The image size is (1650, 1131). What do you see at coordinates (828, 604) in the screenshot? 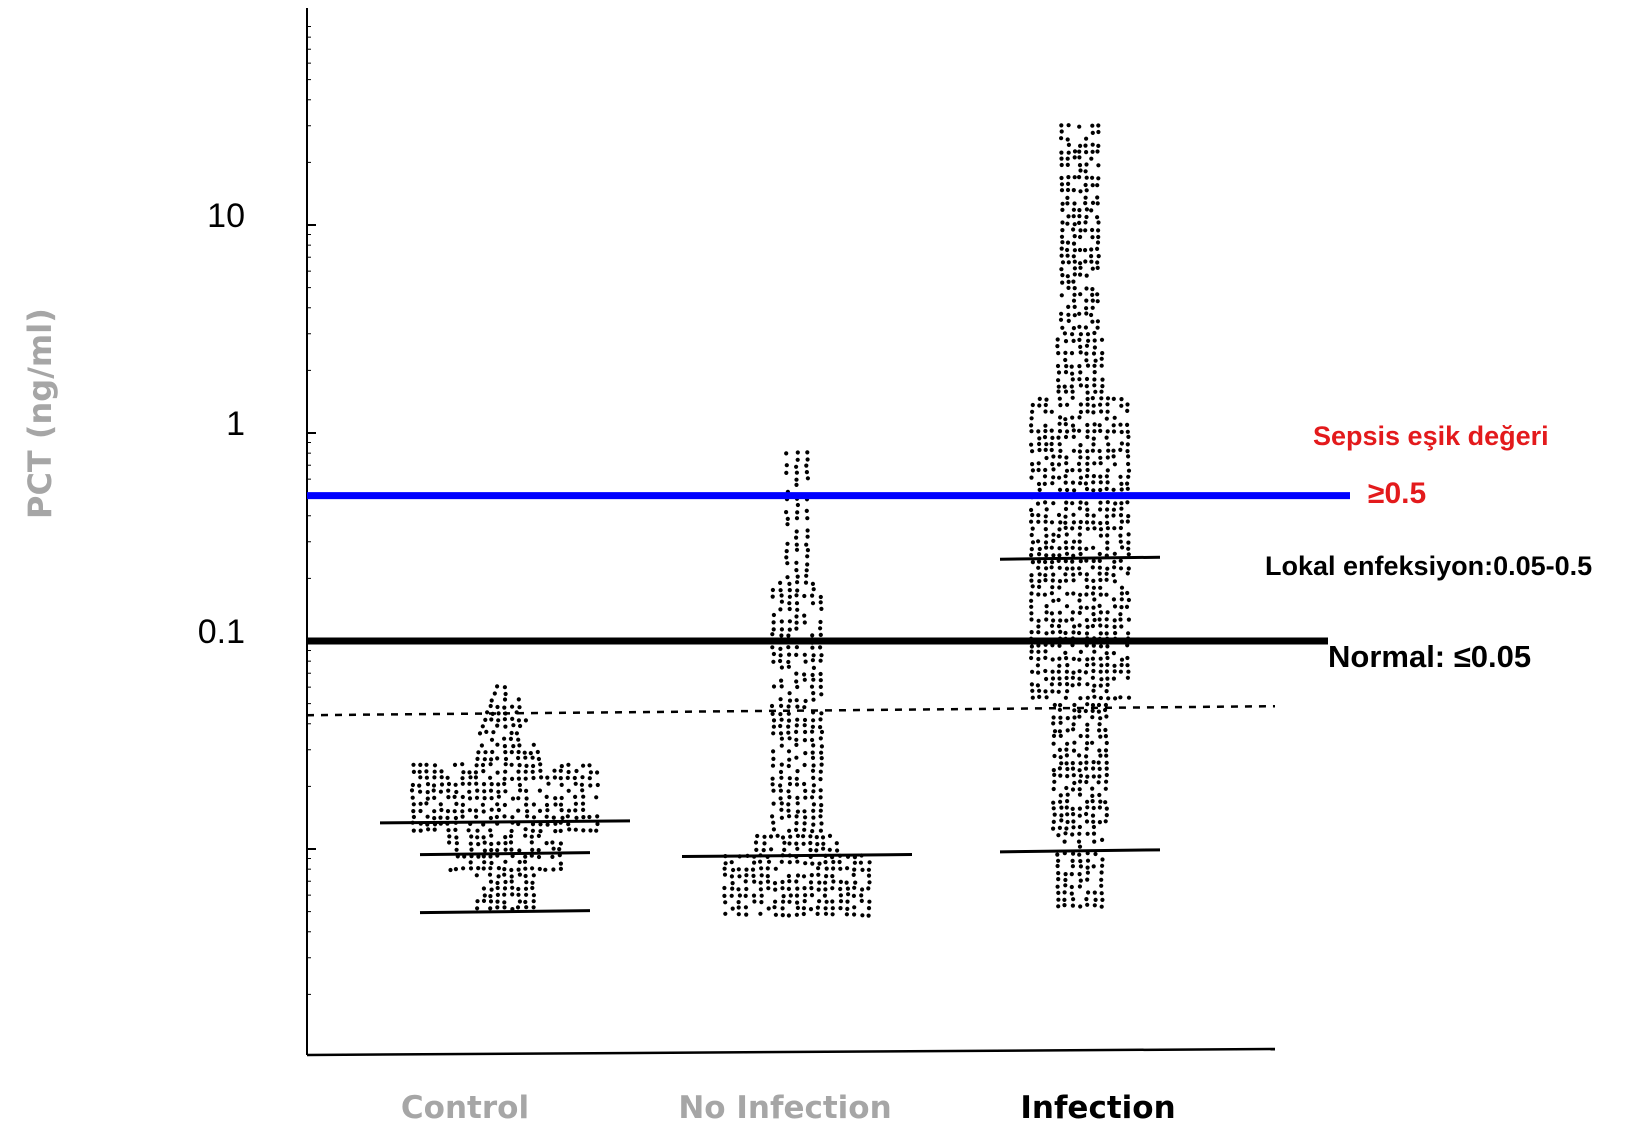
I see `reference-lines` at bounding box center [828, 604].